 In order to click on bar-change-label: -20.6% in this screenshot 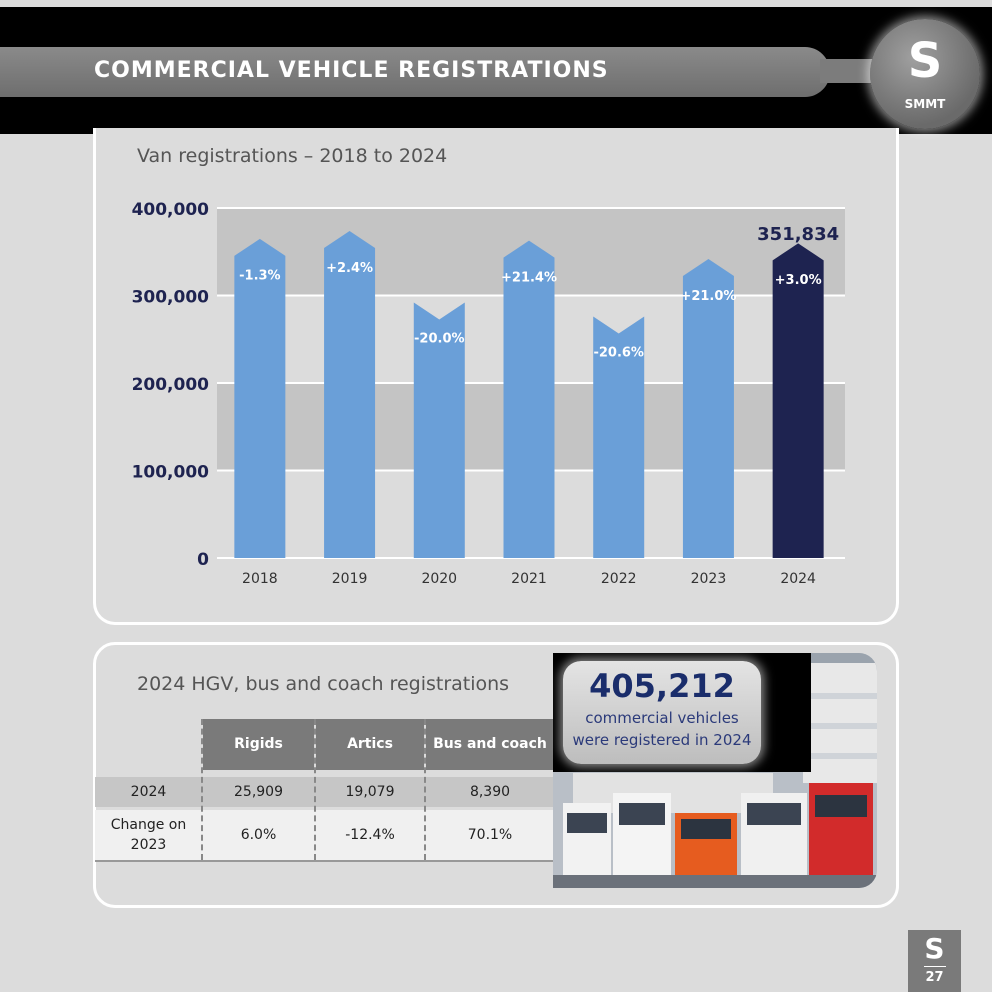, I will do `click(618, 353)`.